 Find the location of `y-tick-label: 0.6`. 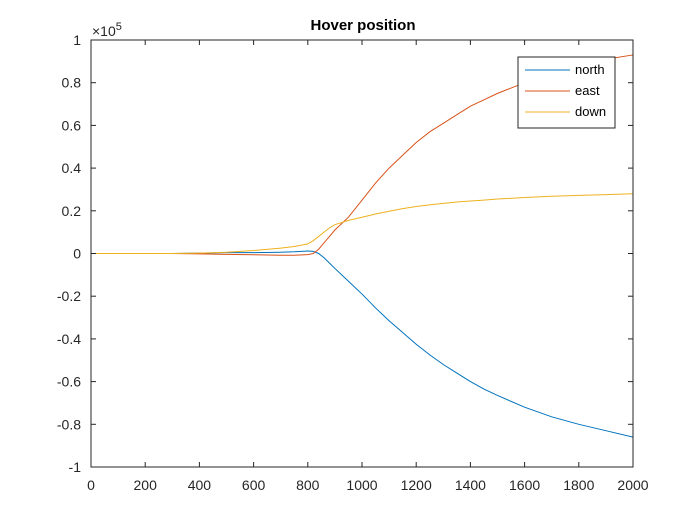

y-tick-label: 0.6 is located at coordinates (72, 125).